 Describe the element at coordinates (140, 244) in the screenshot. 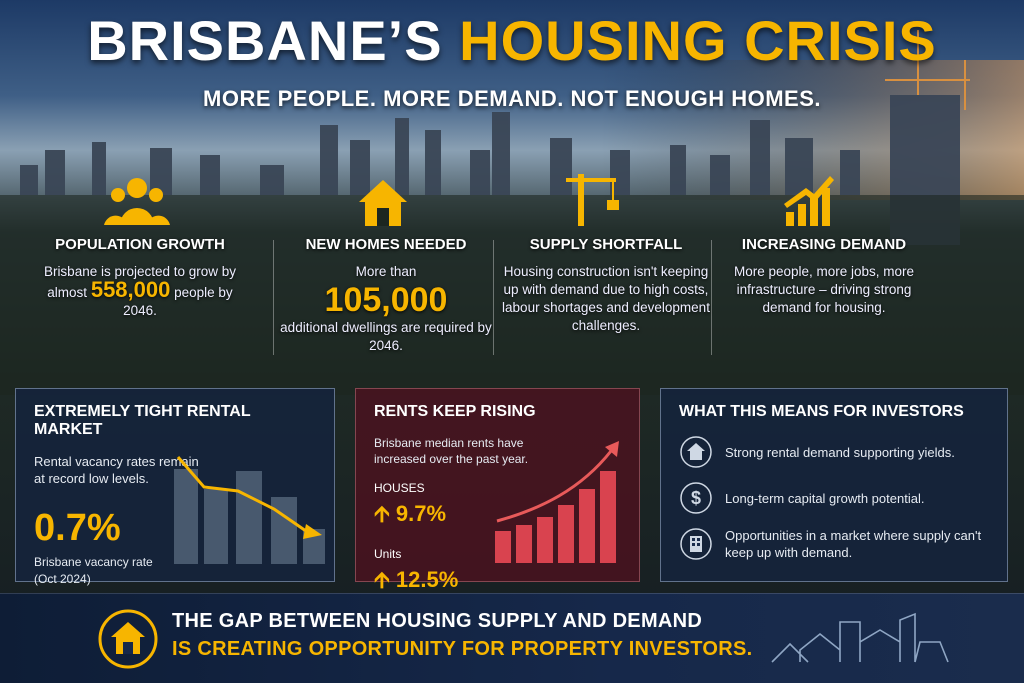

I see `stat-title: POPULATION GROWTH` at that location.